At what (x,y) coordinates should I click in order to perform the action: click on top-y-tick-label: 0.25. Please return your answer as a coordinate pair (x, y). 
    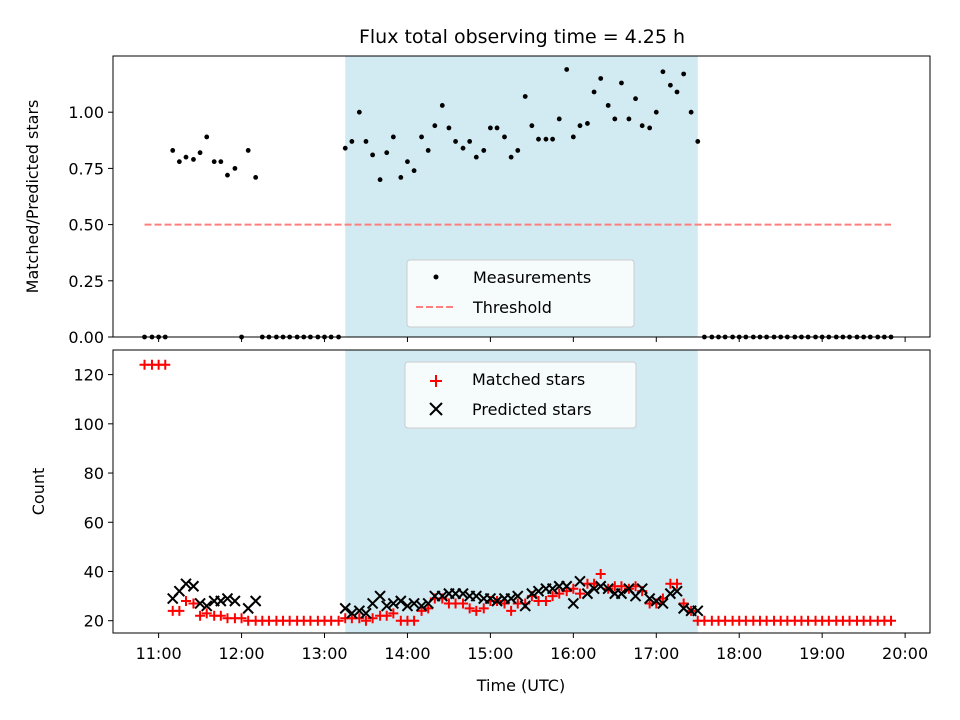
    Looking at the image, I should click on (86, 281).